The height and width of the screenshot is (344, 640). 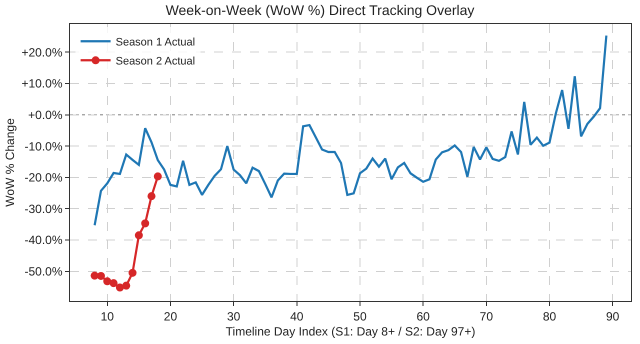 What do you see at coordinates (351, 331) in the screenshot?
I see `x-axis-title: Timeline Day Index (S1: Day 8+ / S2: Day 97+)` at bounding box center [351, 331].